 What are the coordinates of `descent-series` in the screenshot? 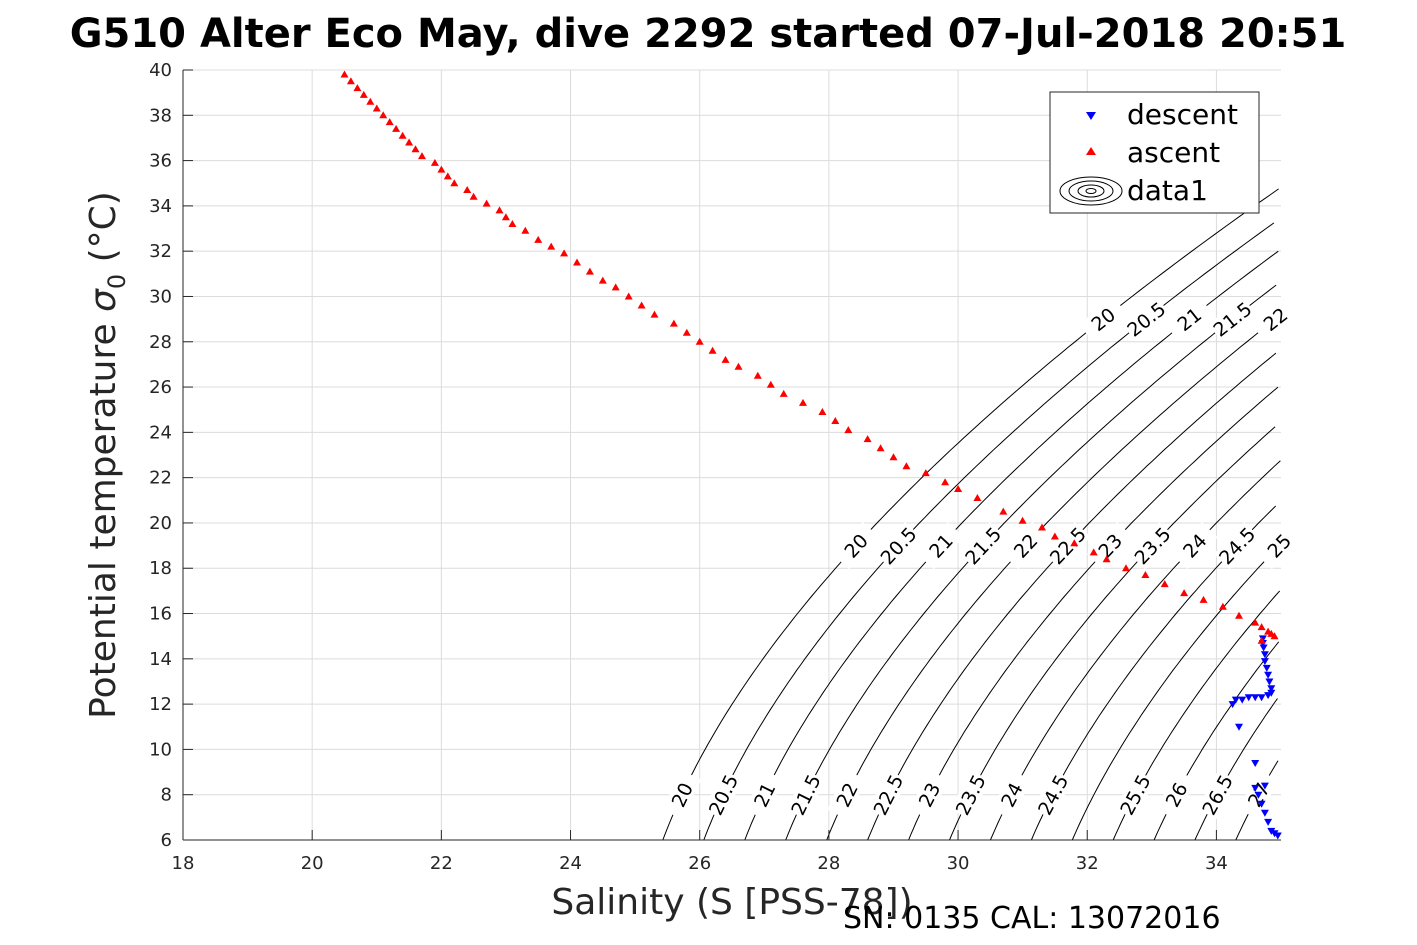 It's located at (1255, 737).